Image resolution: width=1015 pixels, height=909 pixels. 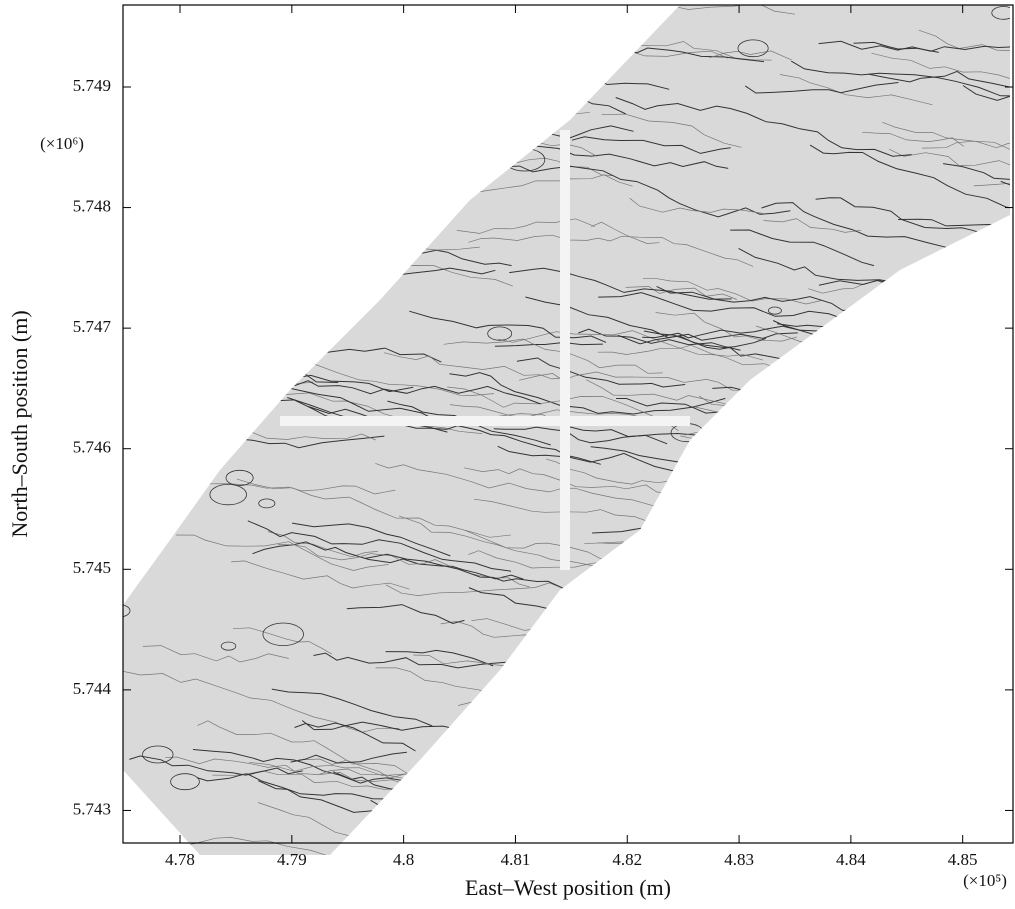 What do you see at coordinates (62, 143) in the screenshot?
I see `y-scale-label: (×10⁶)` at bounding box center [62, 143].